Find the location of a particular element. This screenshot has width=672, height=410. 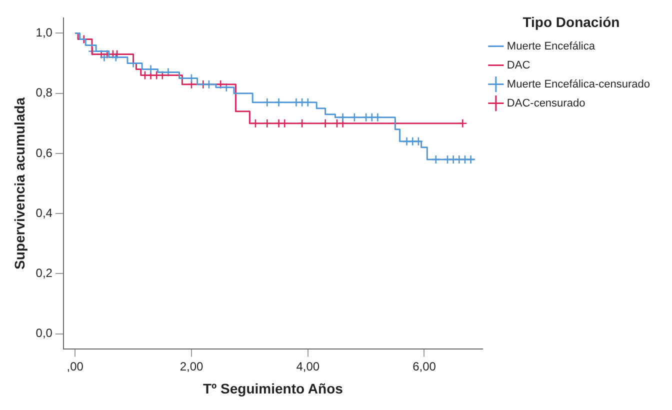

legend-title: Tipo Donación is located at coordinates (571, 22).